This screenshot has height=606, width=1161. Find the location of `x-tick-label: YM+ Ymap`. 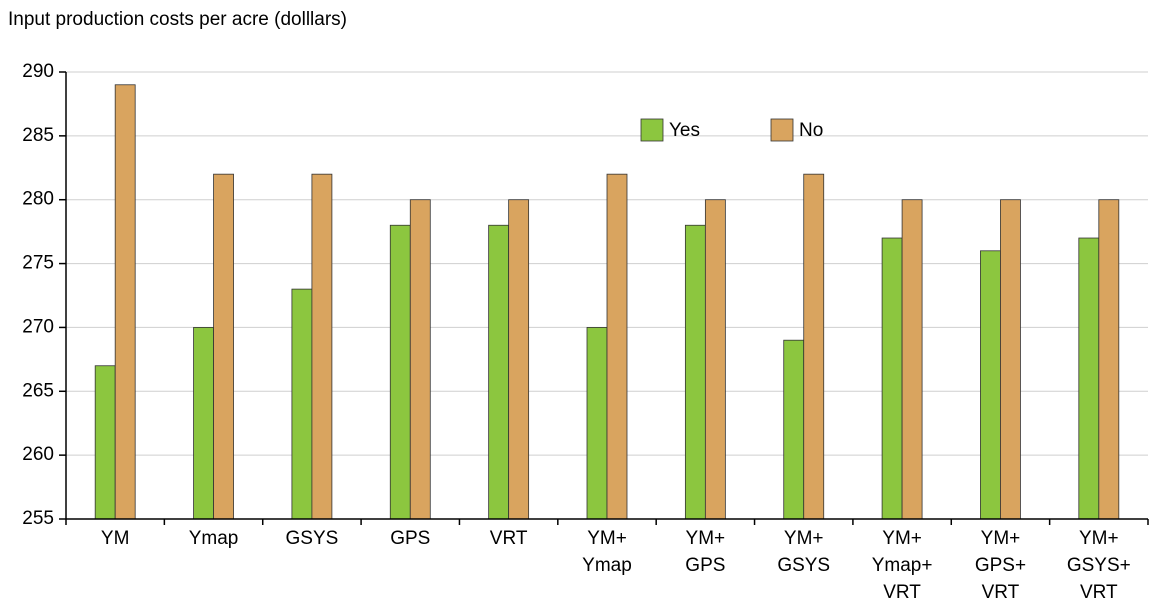

x-tick-label: YM+ Ymap is located at coordinates (607, 552).